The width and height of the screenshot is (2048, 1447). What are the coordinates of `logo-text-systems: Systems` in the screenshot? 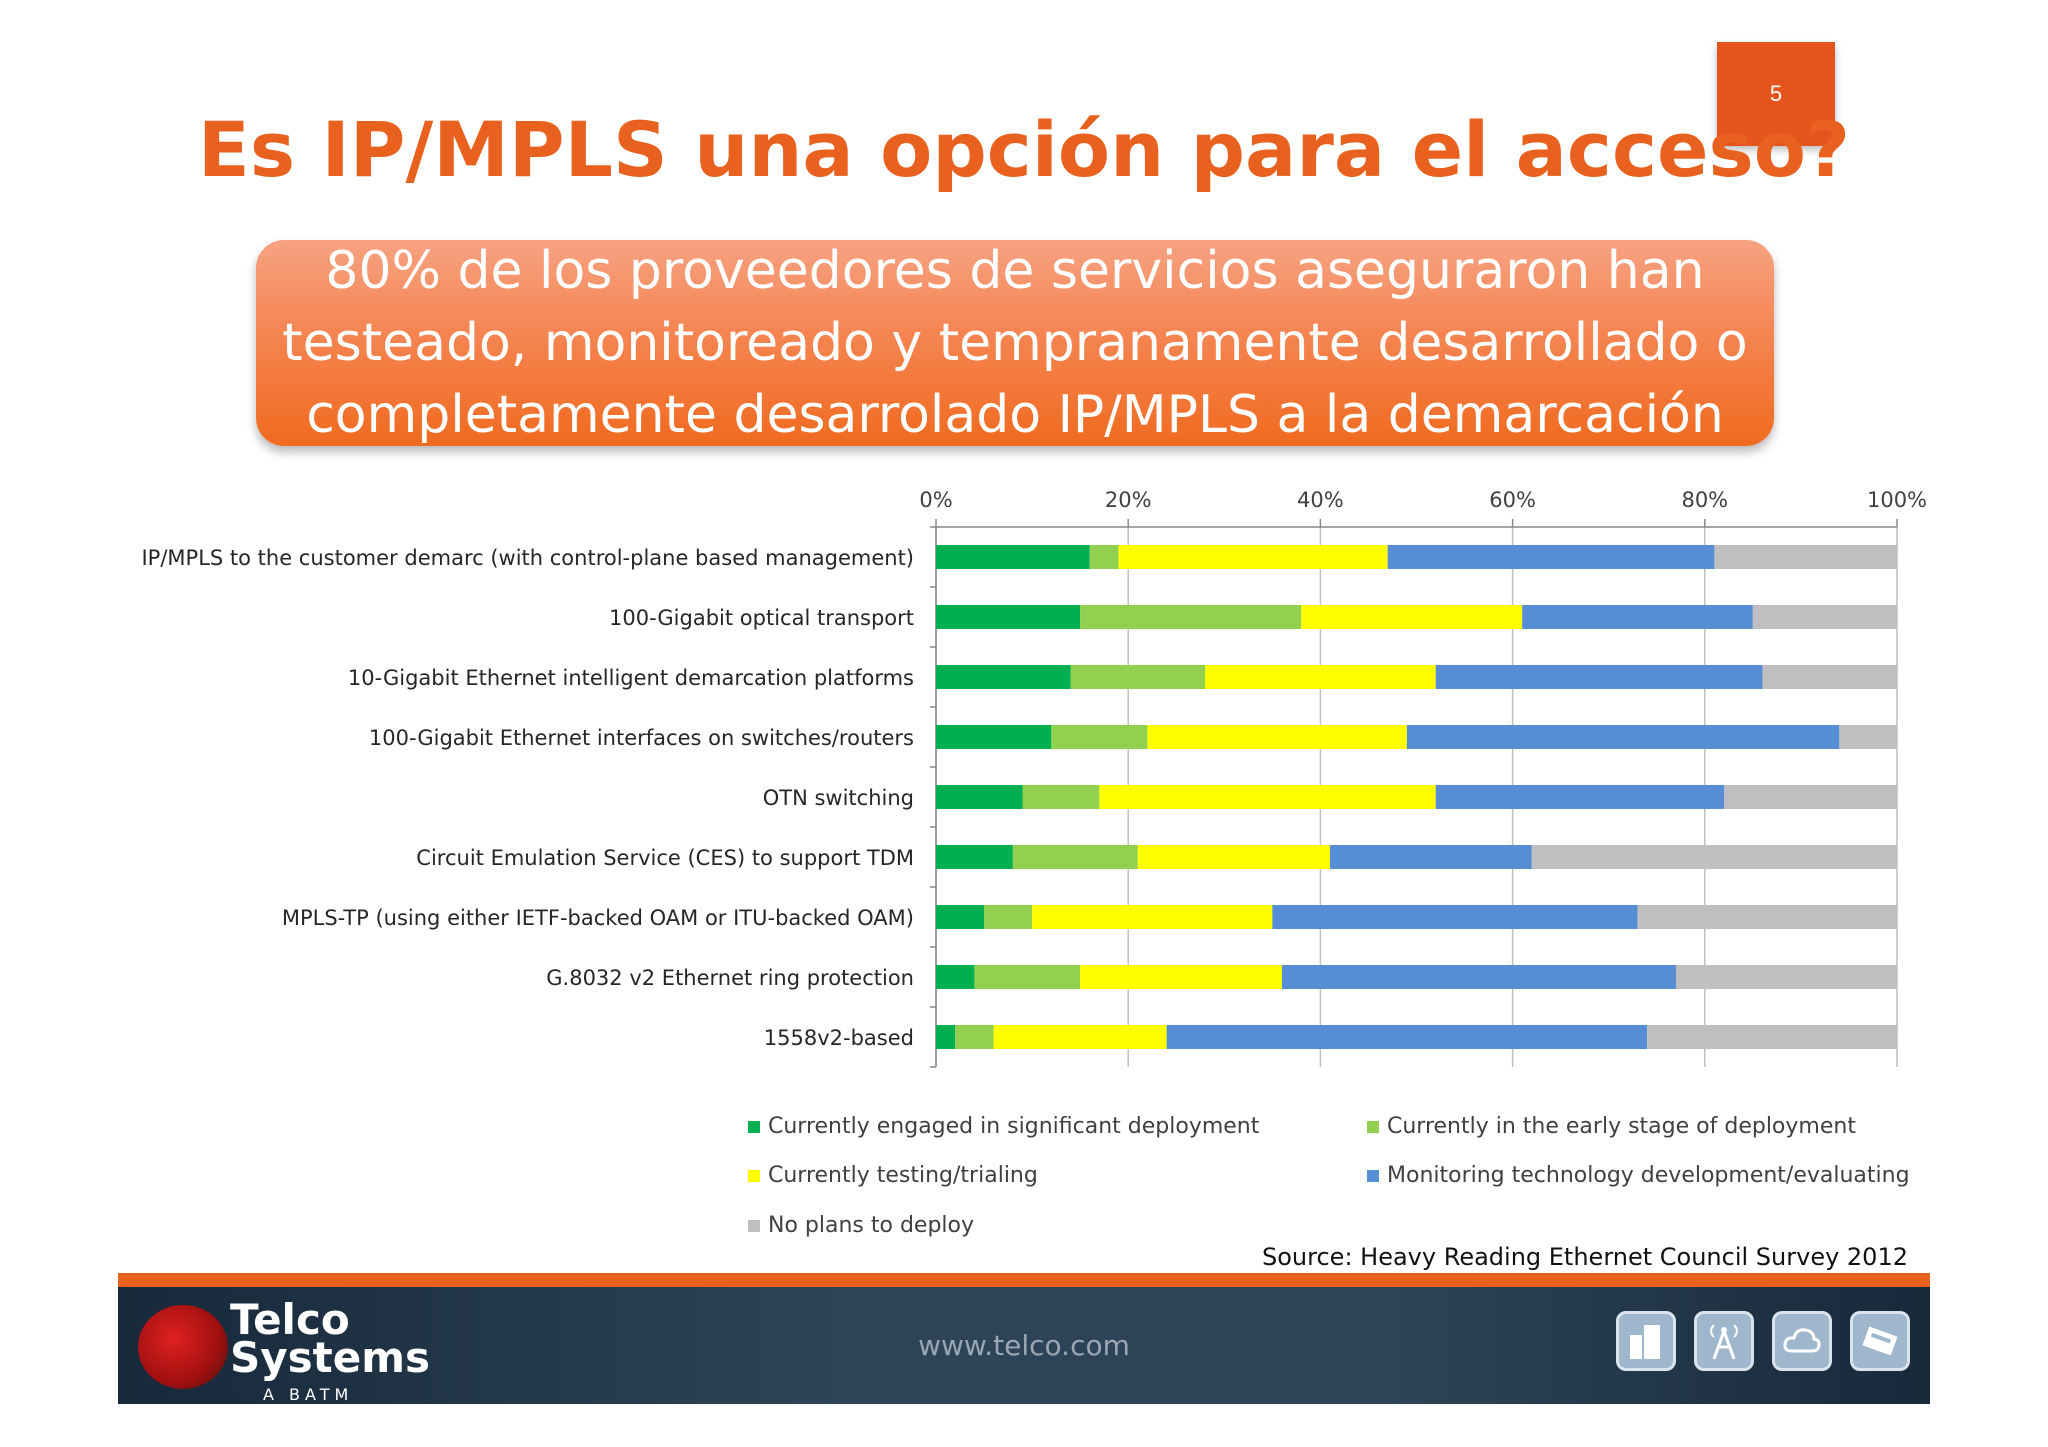 It's located at (330, 1357).